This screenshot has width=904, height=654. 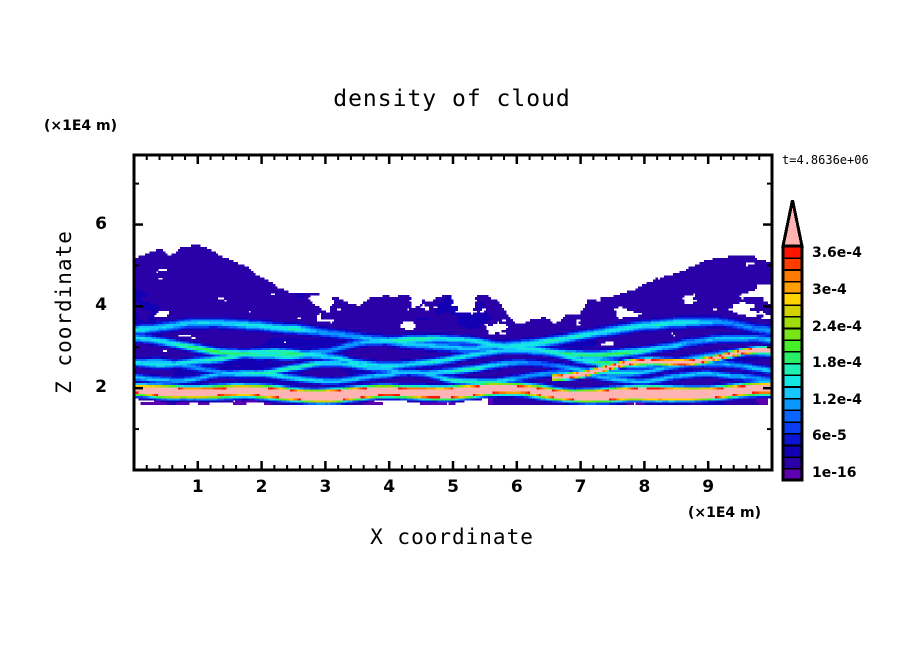 I want to click on colorbar: 1e-16 6e-5 1.2e-4 1.8e-4 2.4e-4 3e-4 3.6e-4, so click(x=837, y=345).